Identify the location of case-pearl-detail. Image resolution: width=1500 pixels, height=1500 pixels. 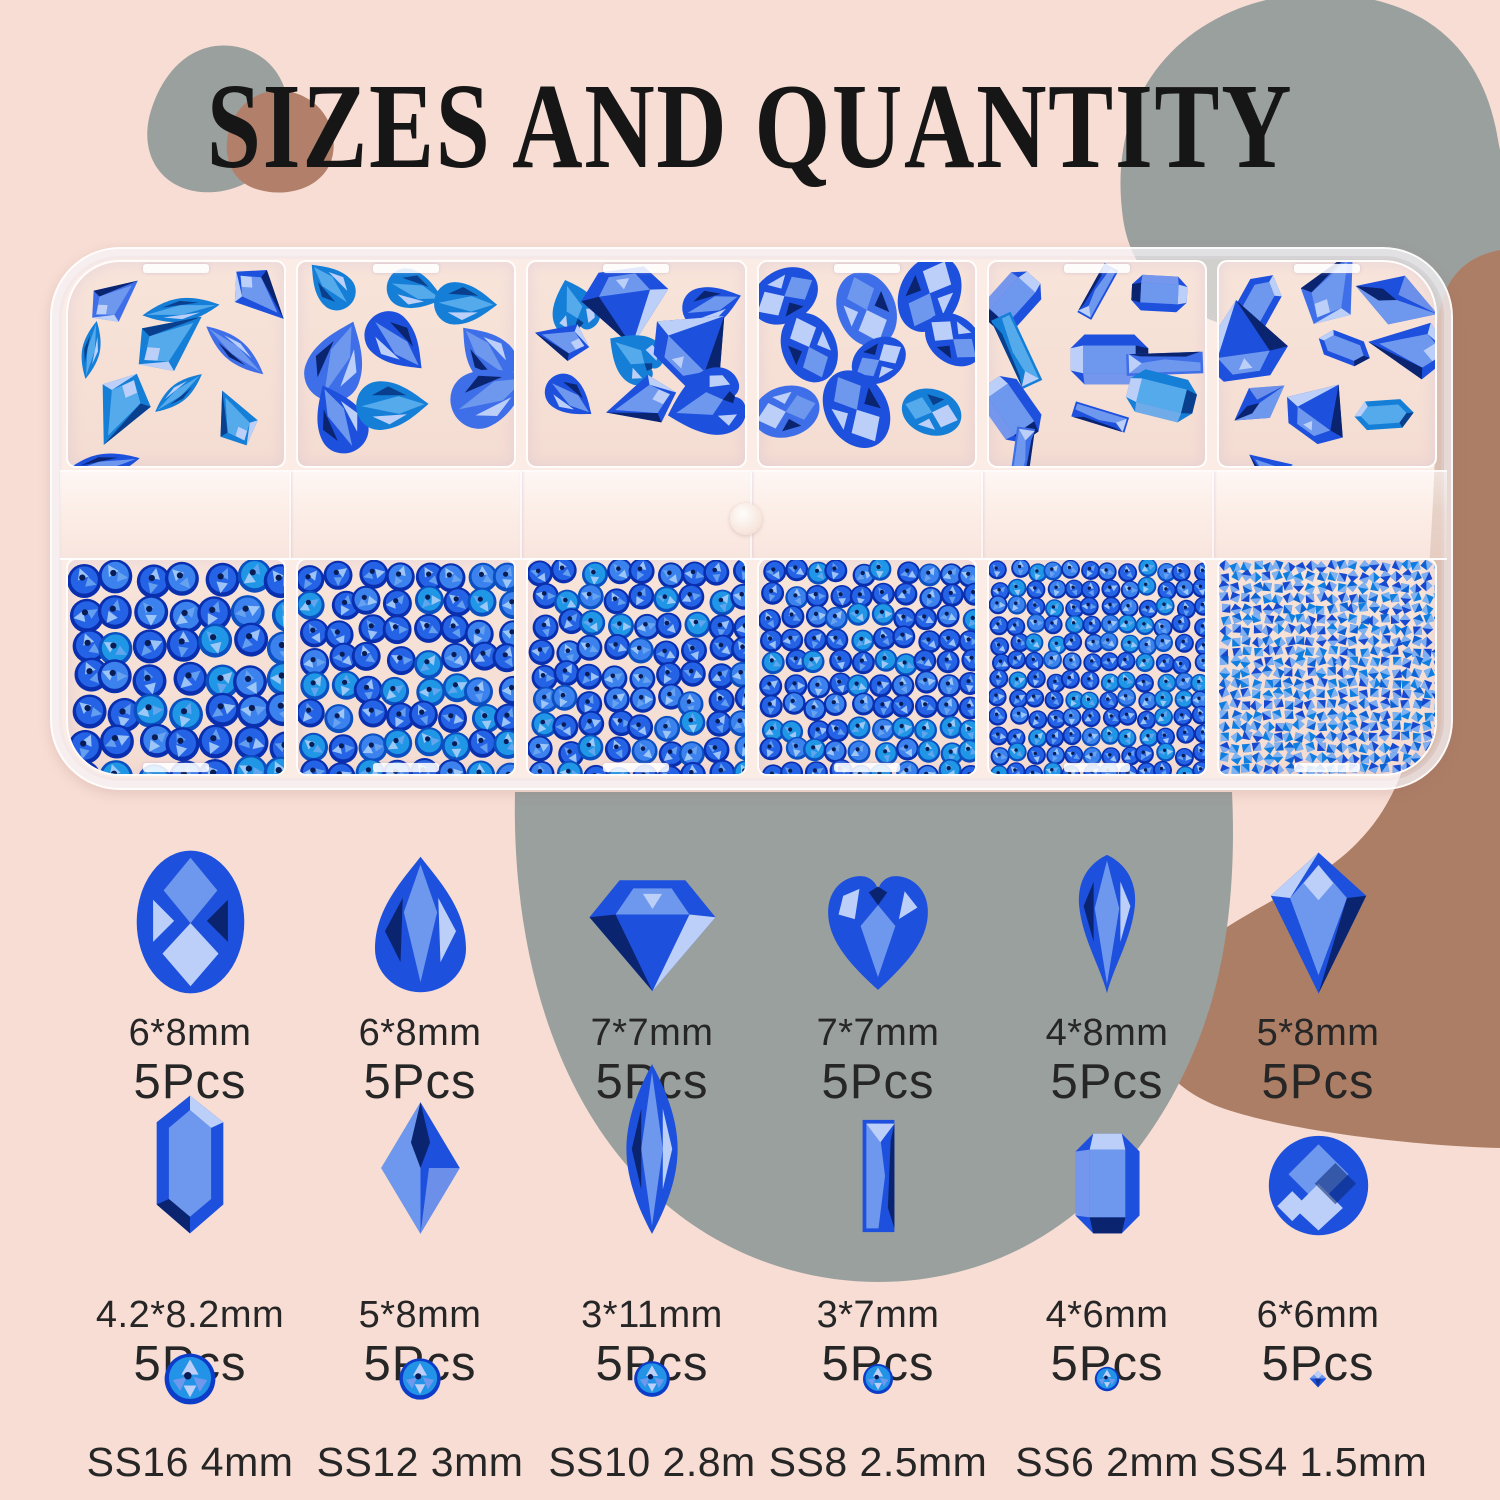
(746, 519).